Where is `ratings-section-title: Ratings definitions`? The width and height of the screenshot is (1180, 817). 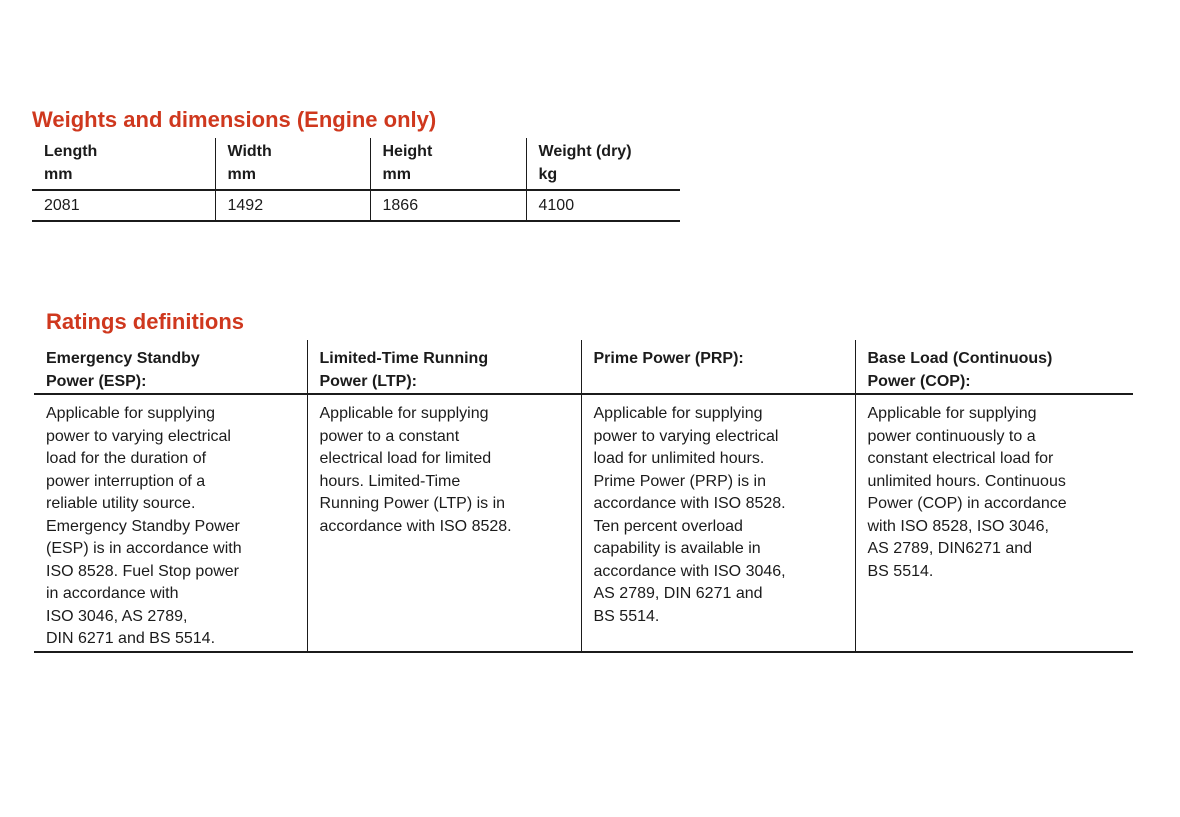
ratings-section-title: Ratings definitions is located at coordinates (145, 321).